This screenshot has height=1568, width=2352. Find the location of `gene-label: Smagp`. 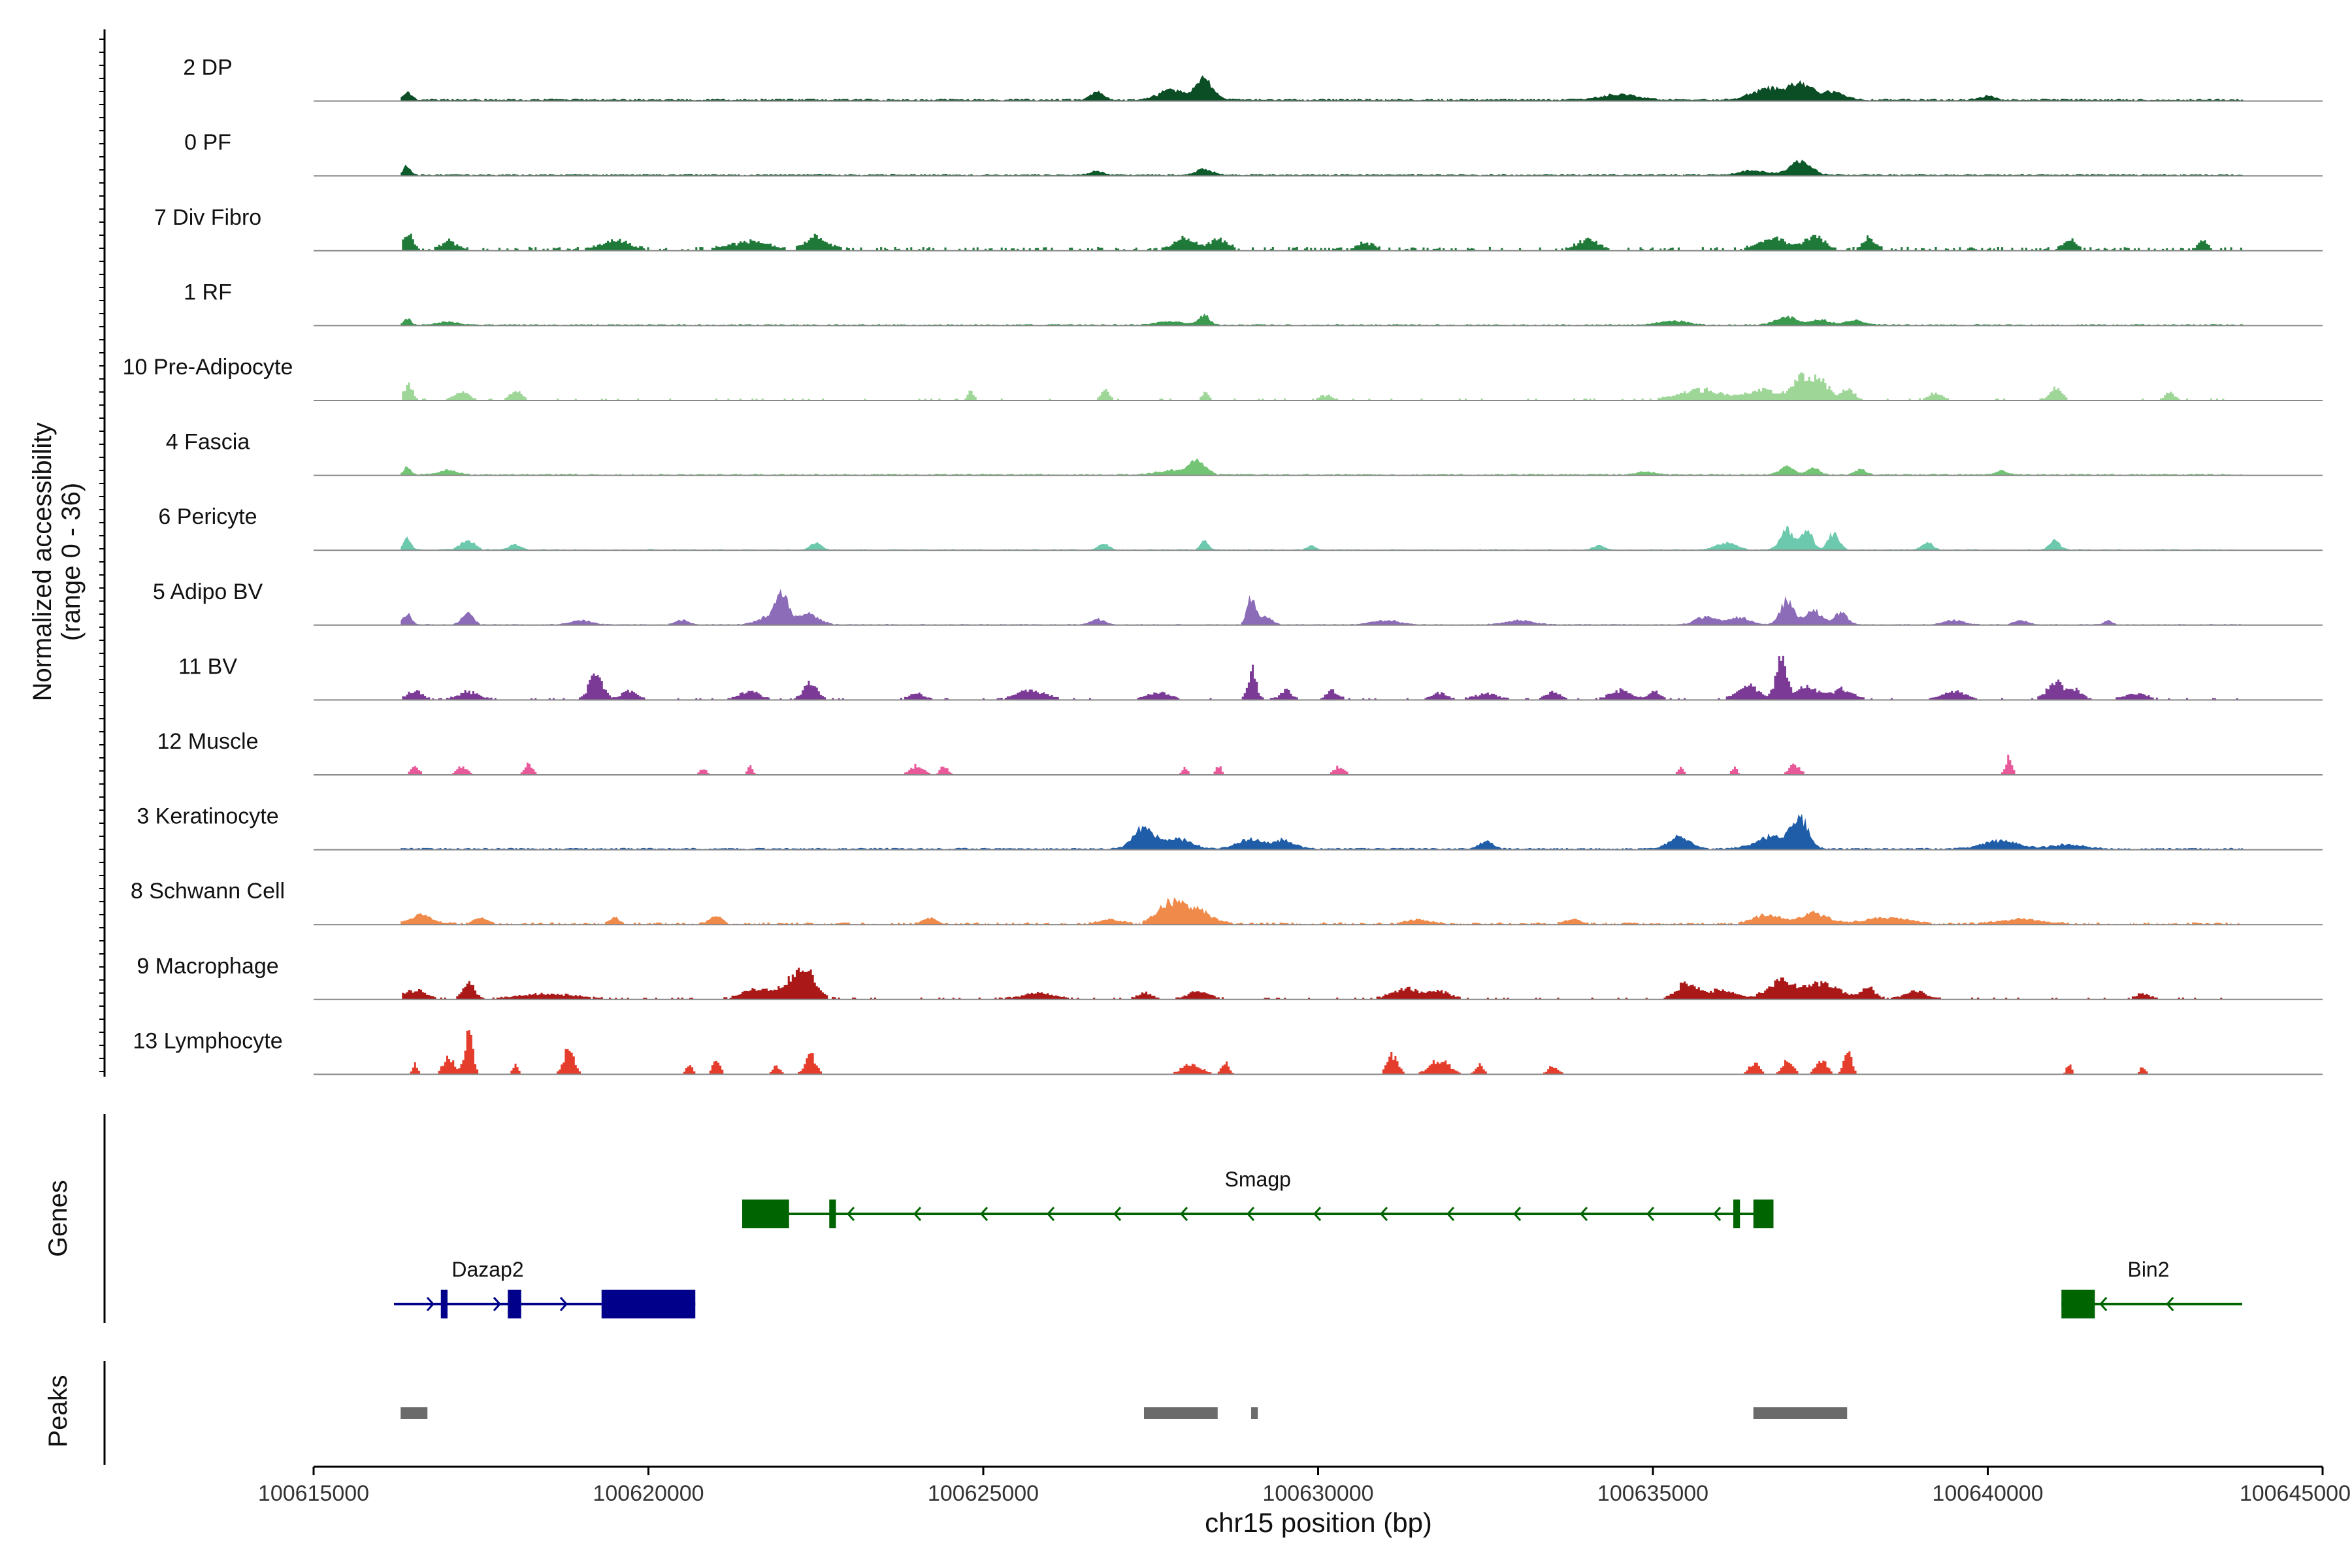

gene-label: Smagp is located at coordinates (1258, 1179).